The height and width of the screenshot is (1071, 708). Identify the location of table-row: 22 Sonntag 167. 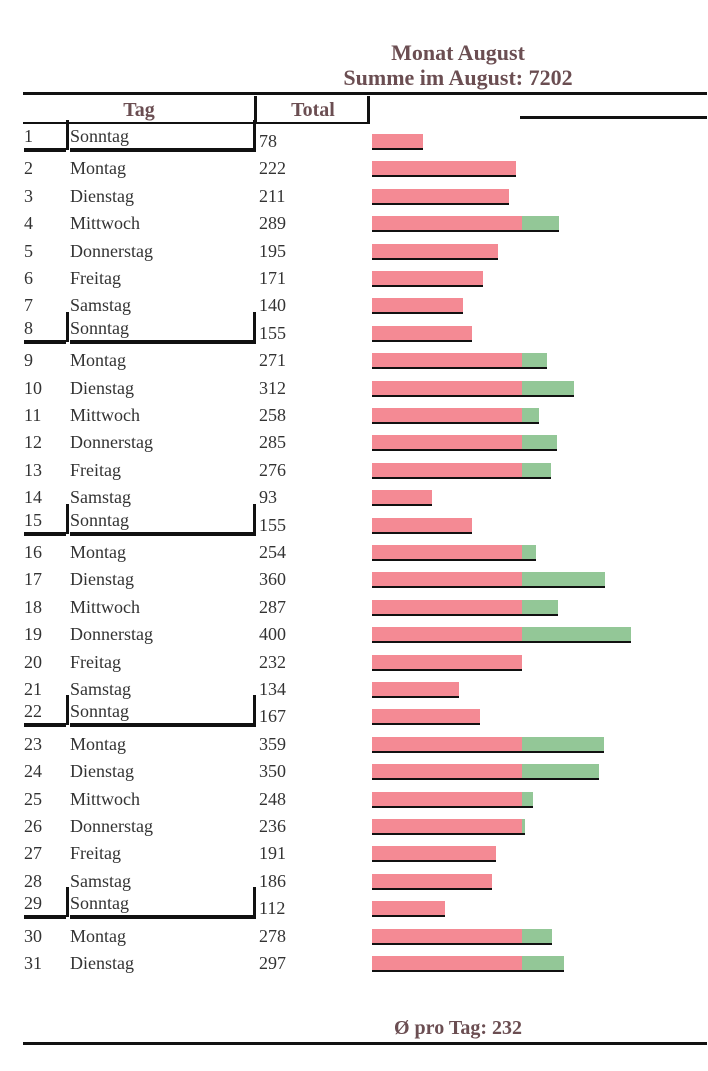
(354, 712).